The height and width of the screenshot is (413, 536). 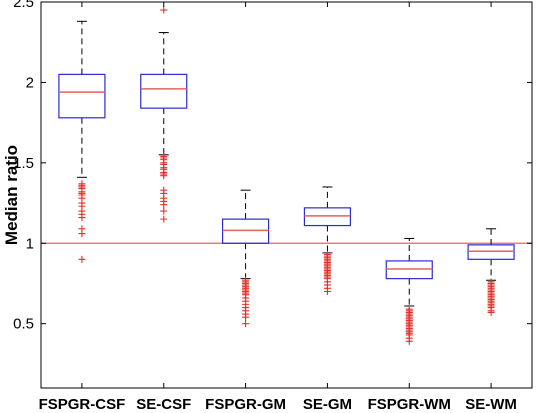 I want to click on box-group-fspgr-wm, so click(x=409, y=291).